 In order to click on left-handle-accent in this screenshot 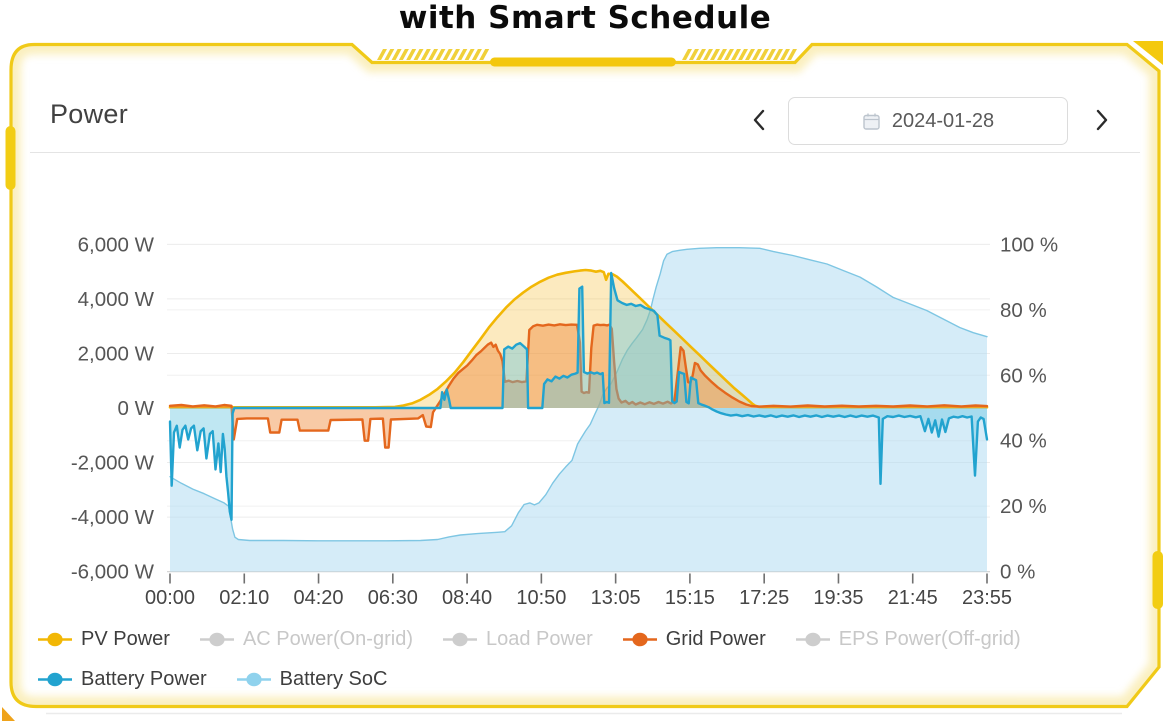, I will do `click(10, 158)`.